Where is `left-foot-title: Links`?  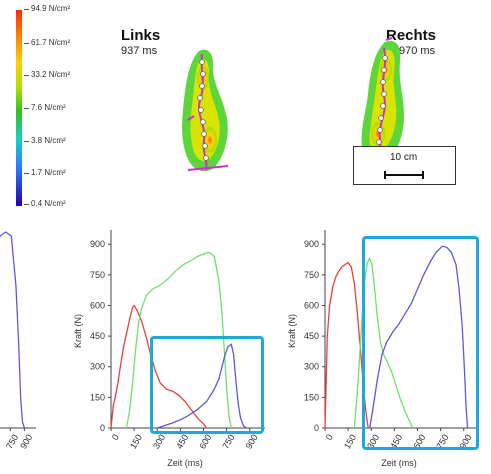 left-foot-title: Links is located at coordinates (141, 35).